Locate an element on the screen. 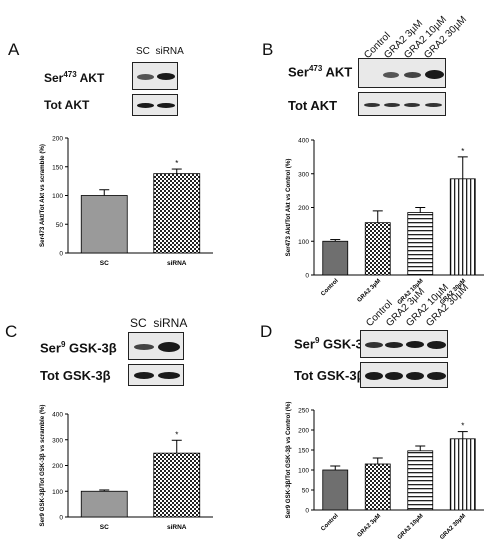  panel-letter-b: B is located at coordinates (268, 49).